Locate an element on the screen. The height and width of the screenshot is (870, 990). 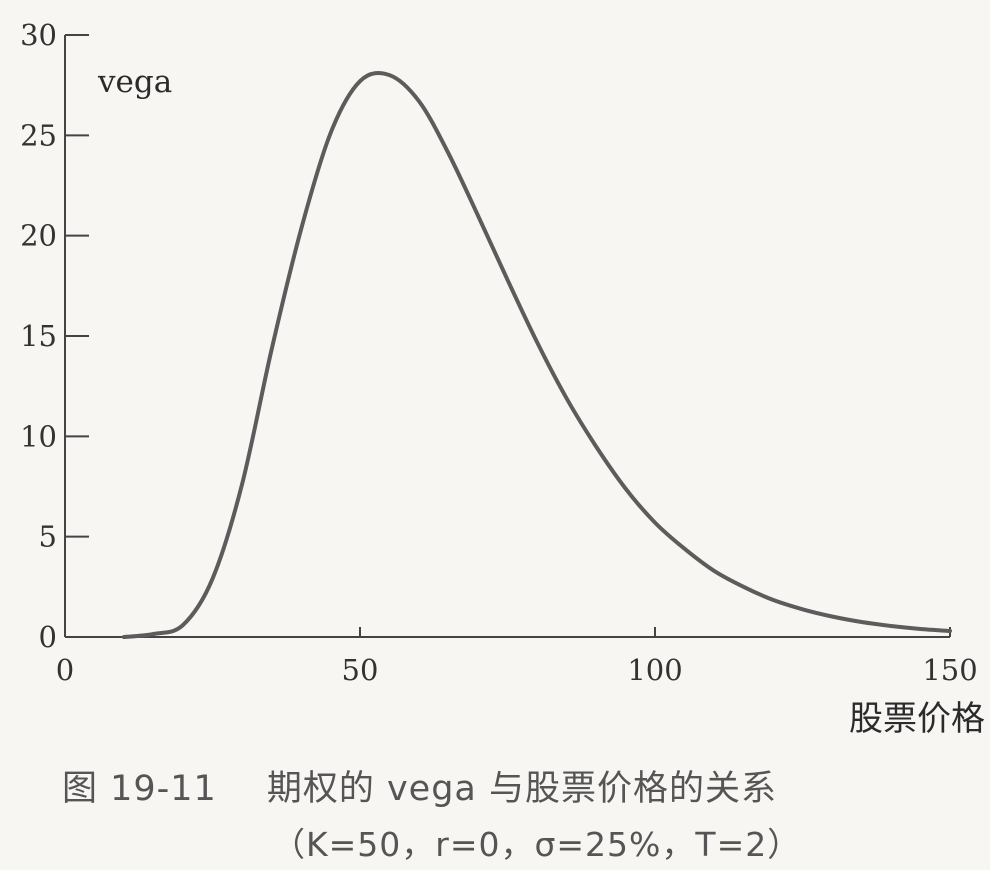
y-ticks: 0 5 10 15 20 25 30 is located at coordinates (54, 336).